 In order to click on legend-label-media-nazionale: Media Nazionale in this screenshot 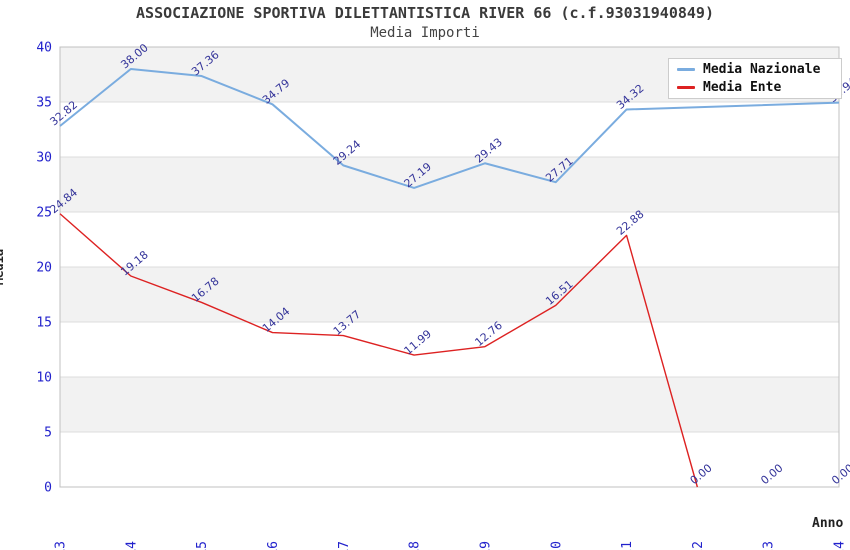, I will do `click(762, 69)`.